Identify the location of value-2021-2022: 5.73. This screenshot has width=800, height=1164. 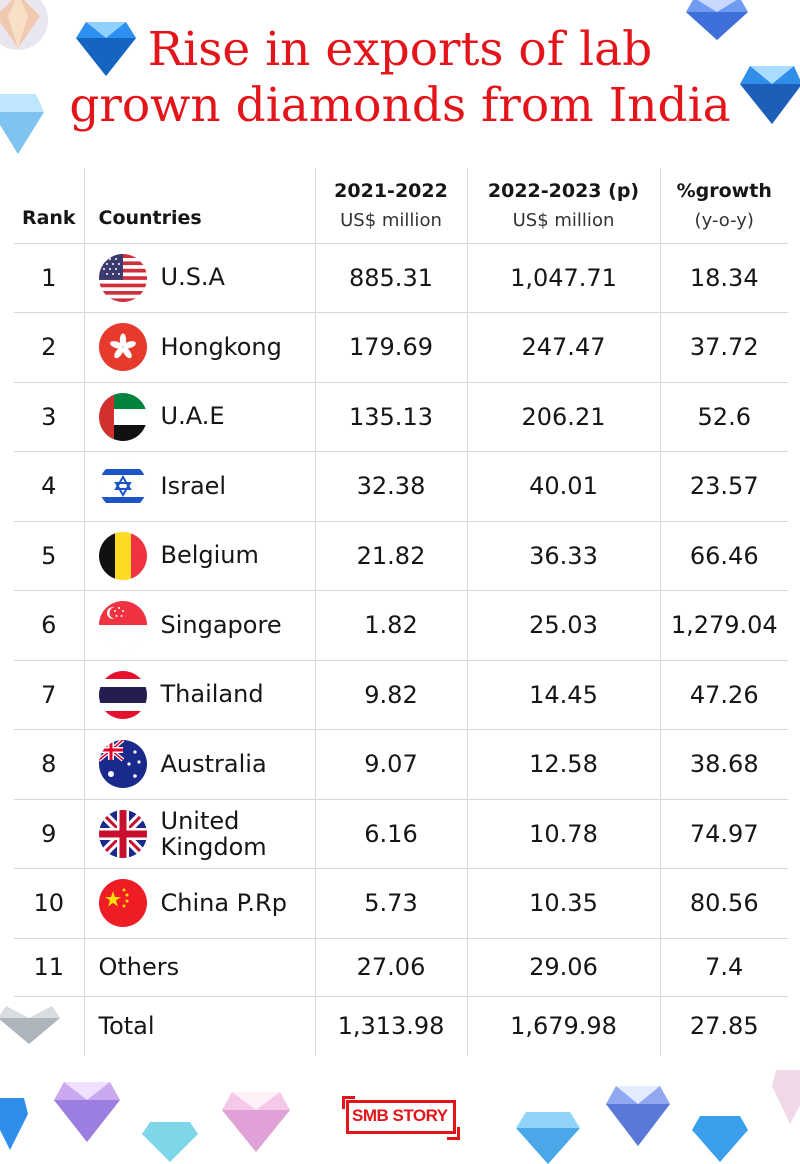
(390, 903).